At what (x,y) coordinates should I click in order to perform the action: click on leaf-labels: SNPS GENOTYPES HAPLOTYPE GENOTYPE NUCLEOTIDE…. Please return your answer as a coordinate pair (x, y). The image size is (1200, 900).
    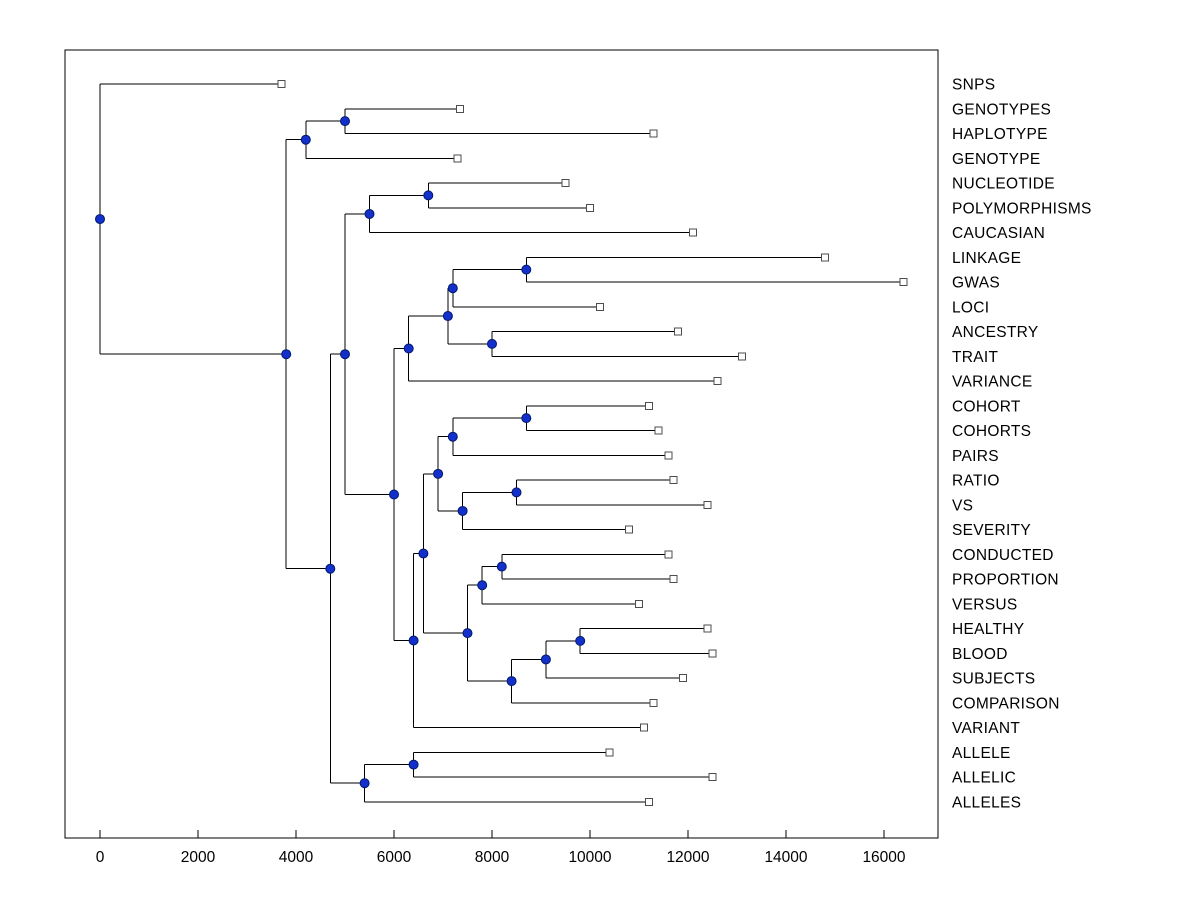
    Looking at the image, I should click on (1022, 444).